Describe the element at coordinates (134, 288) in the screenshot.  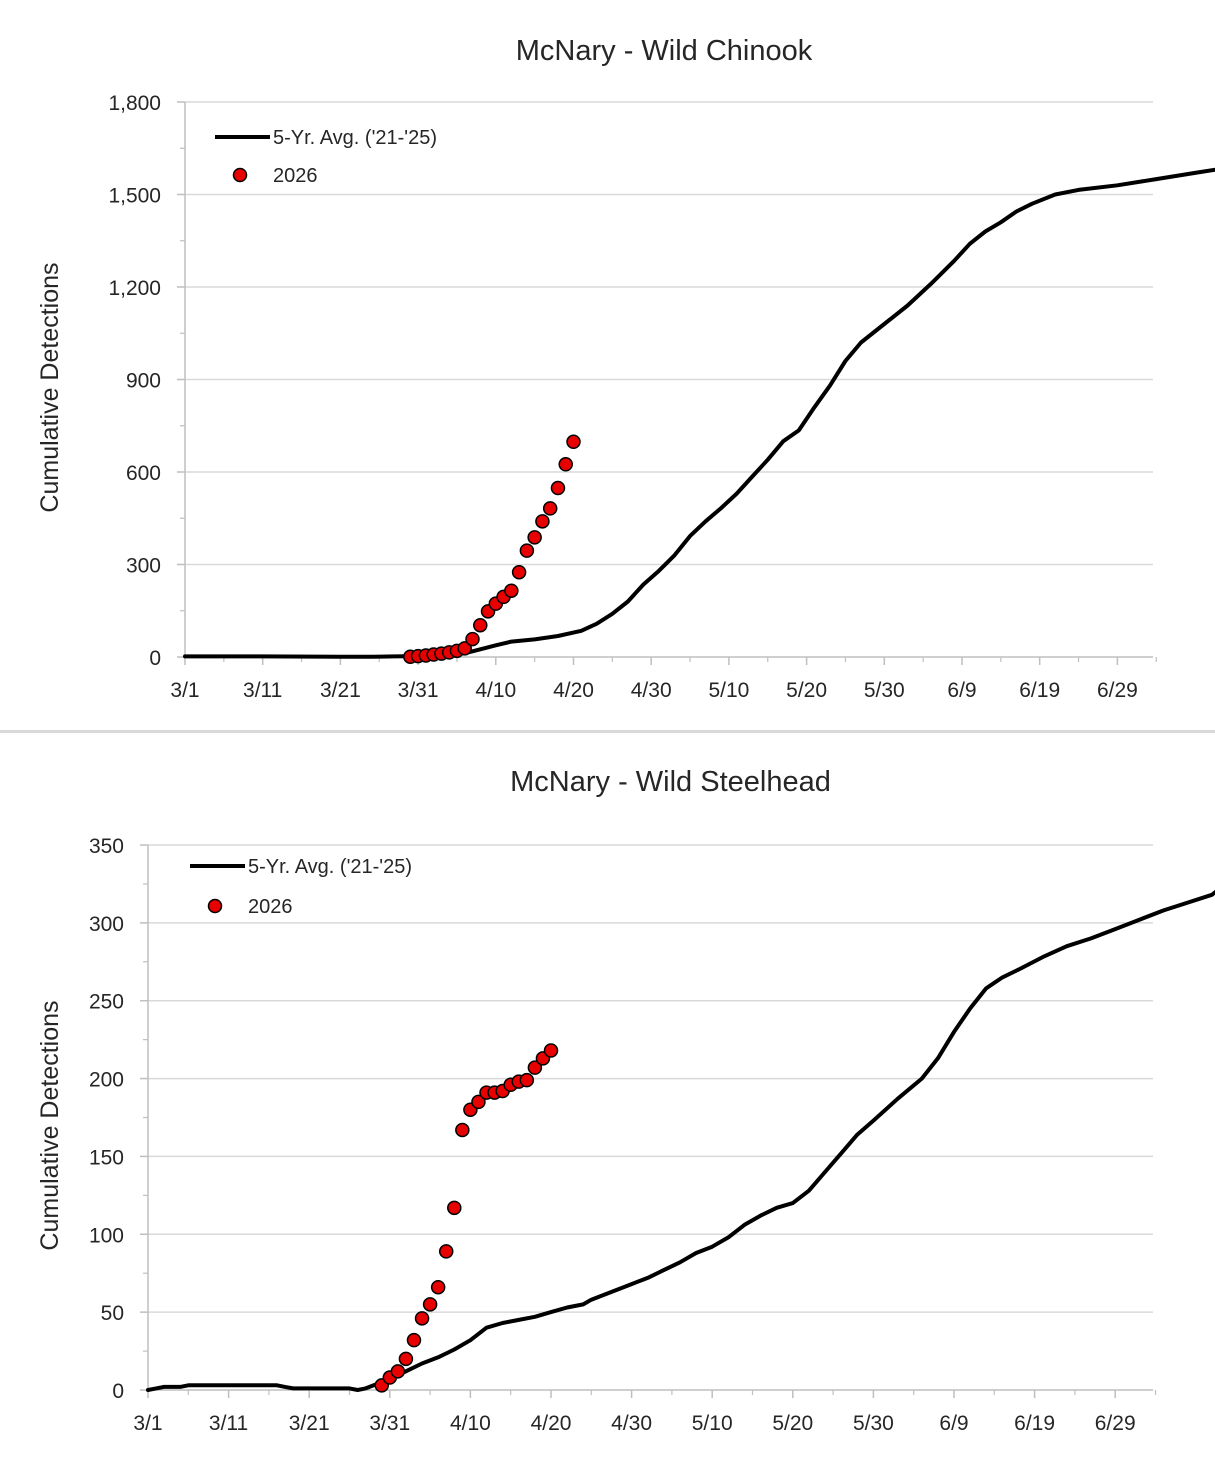
I see `y-tick-label: 1,200` at that location.